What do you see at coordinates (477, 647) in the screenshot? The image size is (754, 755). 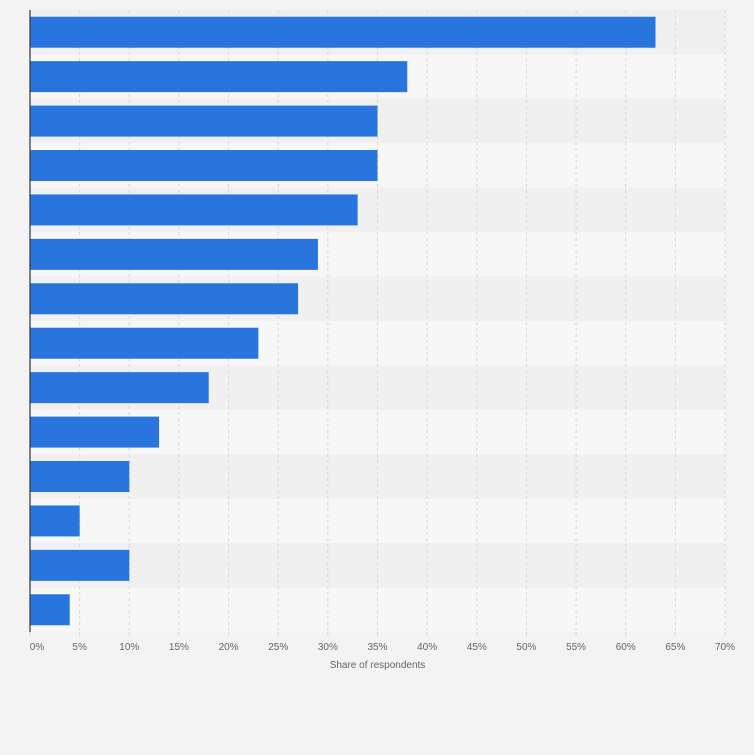 I see `x-tick-label: 45%` at bounding box center [477, 647].